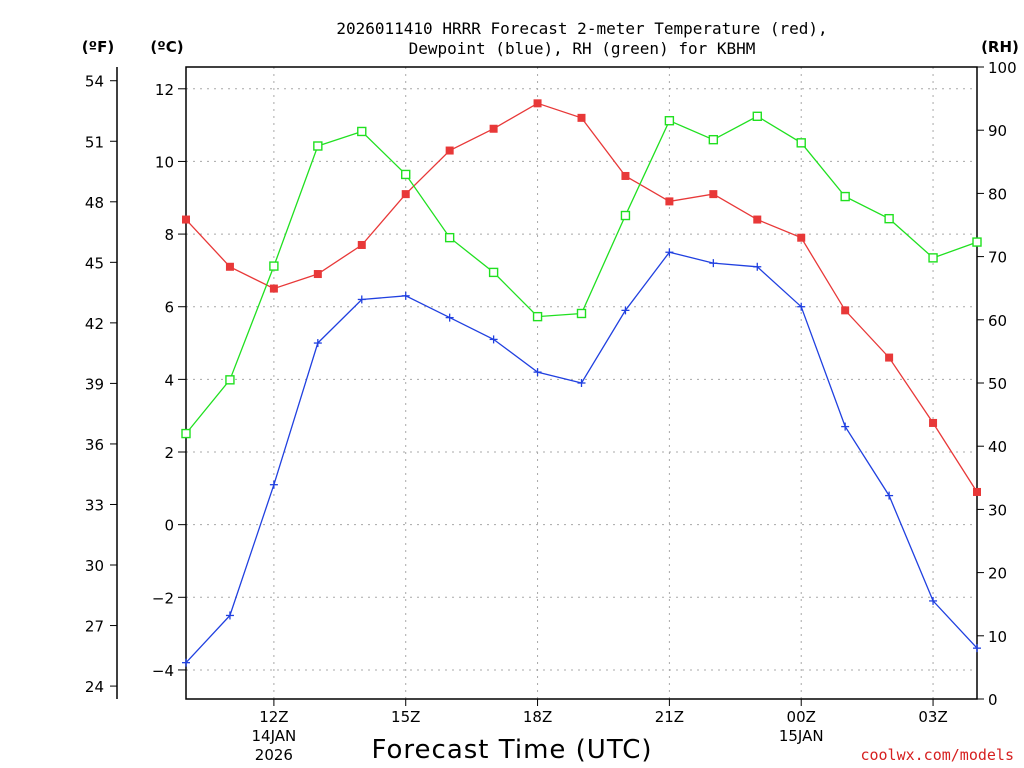 The image size is (1024, 768). Describe the element at coordinates (94, 324) in the screenshot. I see `fahrenheit-tick-label: 42` at that location.